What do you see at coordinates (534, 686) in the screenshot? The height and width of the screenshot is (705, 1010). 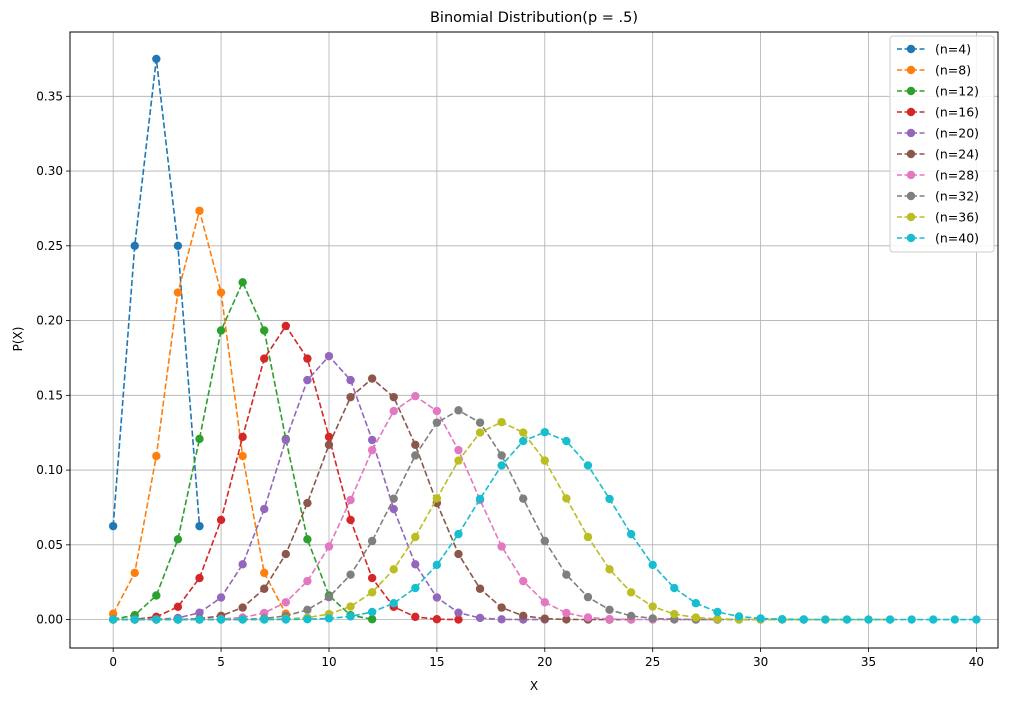 I see `x-axis-label: X` at bounding box center [534, 686].